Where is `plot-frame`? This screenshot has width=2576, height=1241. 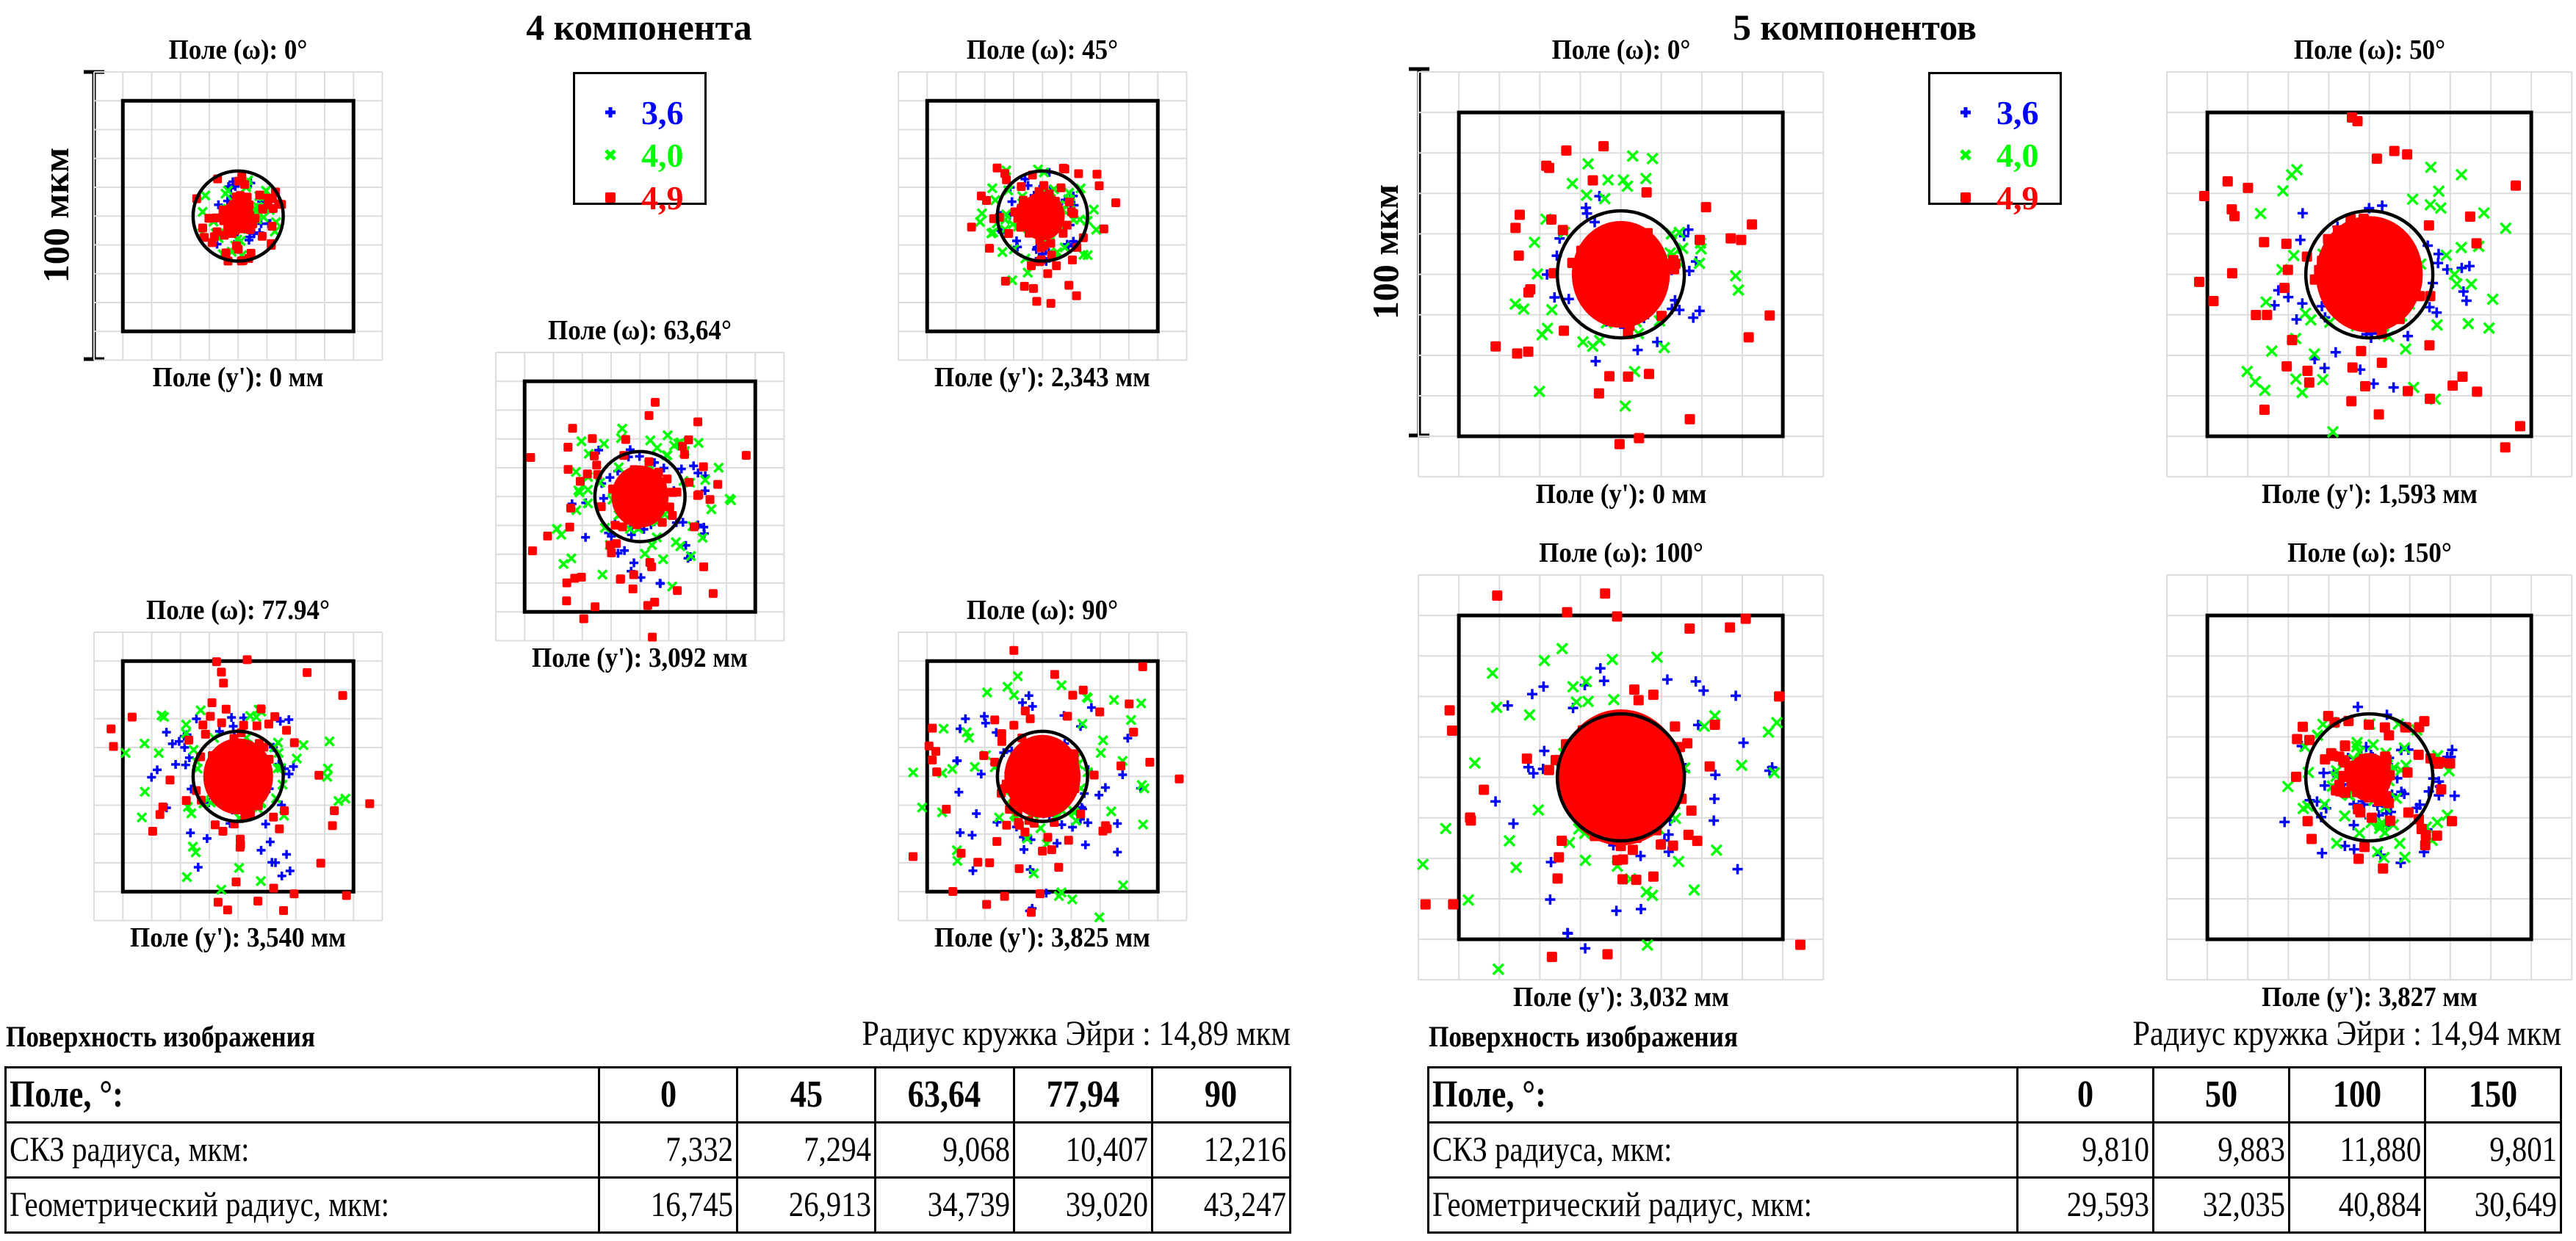
plot-frame is located at coordinates (639, 496).